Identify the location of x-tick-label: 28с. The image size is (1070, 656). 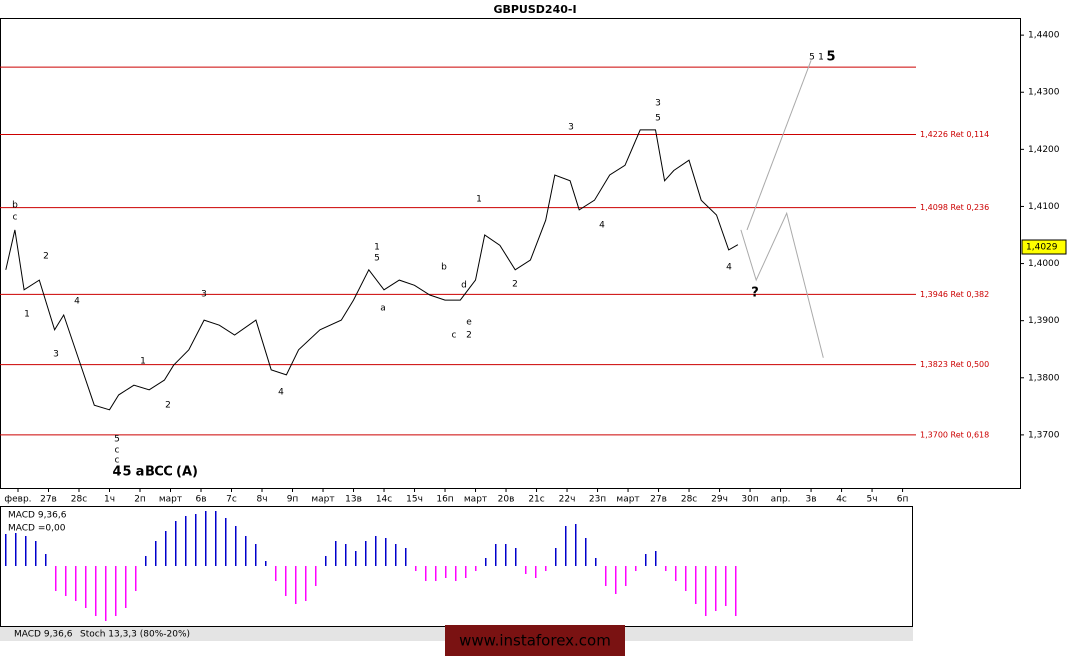
(689, 500).